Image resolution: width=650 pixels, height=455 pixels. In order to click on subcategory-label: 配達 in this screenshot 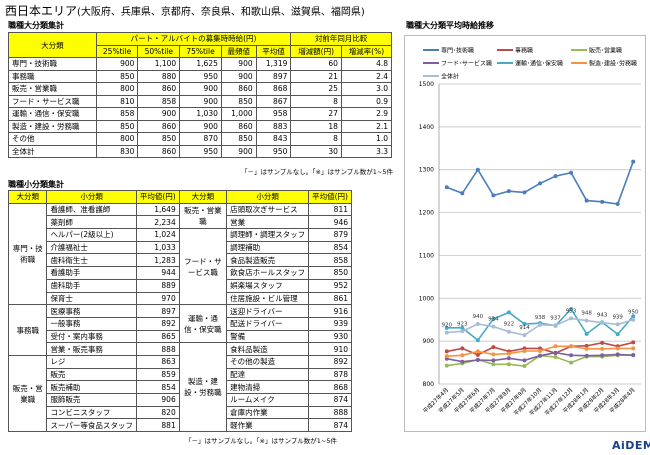, I will do `click(268, 374)`.